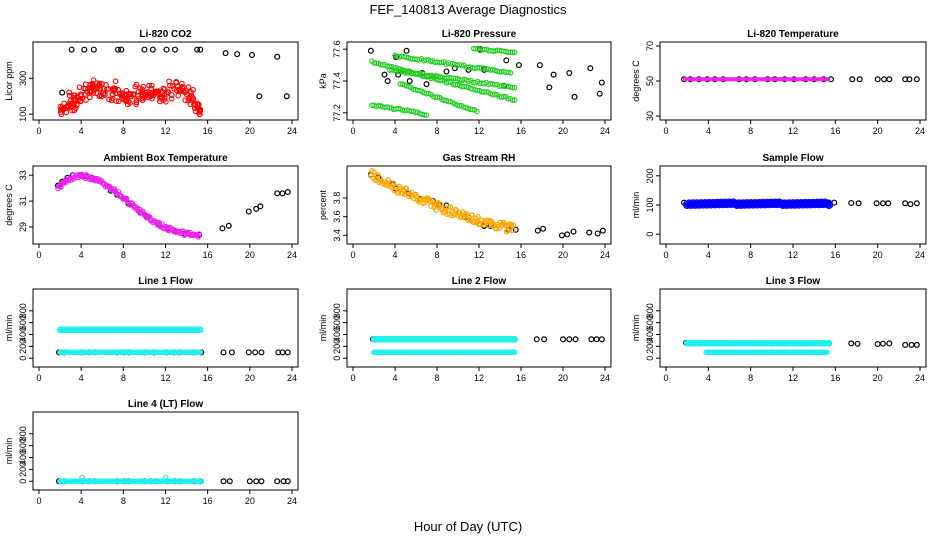 The height and width of the screenshot is (540, 936). I want to click on figure-title: FEF_140813 Average Diagnostics, so click(468, 9).